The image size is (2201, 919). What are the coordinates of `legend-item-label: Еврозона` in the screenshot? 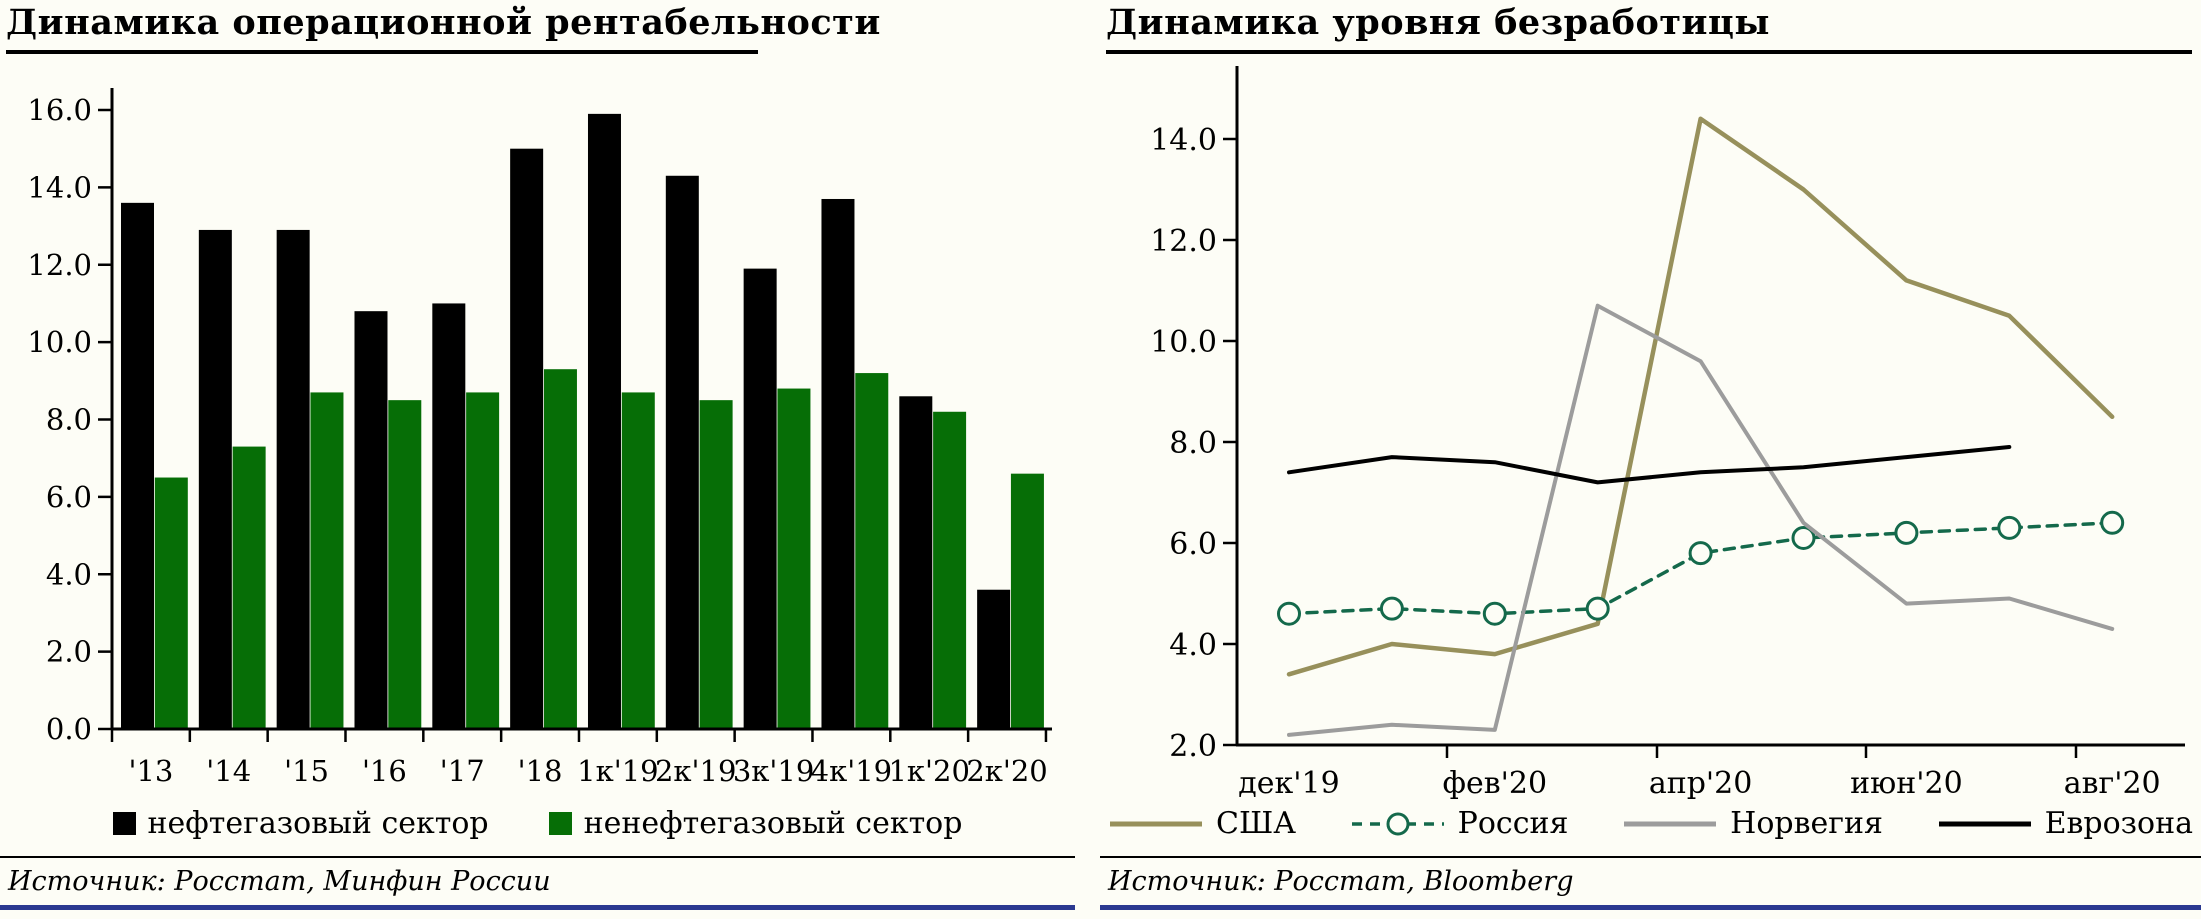 It's located at (2118, 823).